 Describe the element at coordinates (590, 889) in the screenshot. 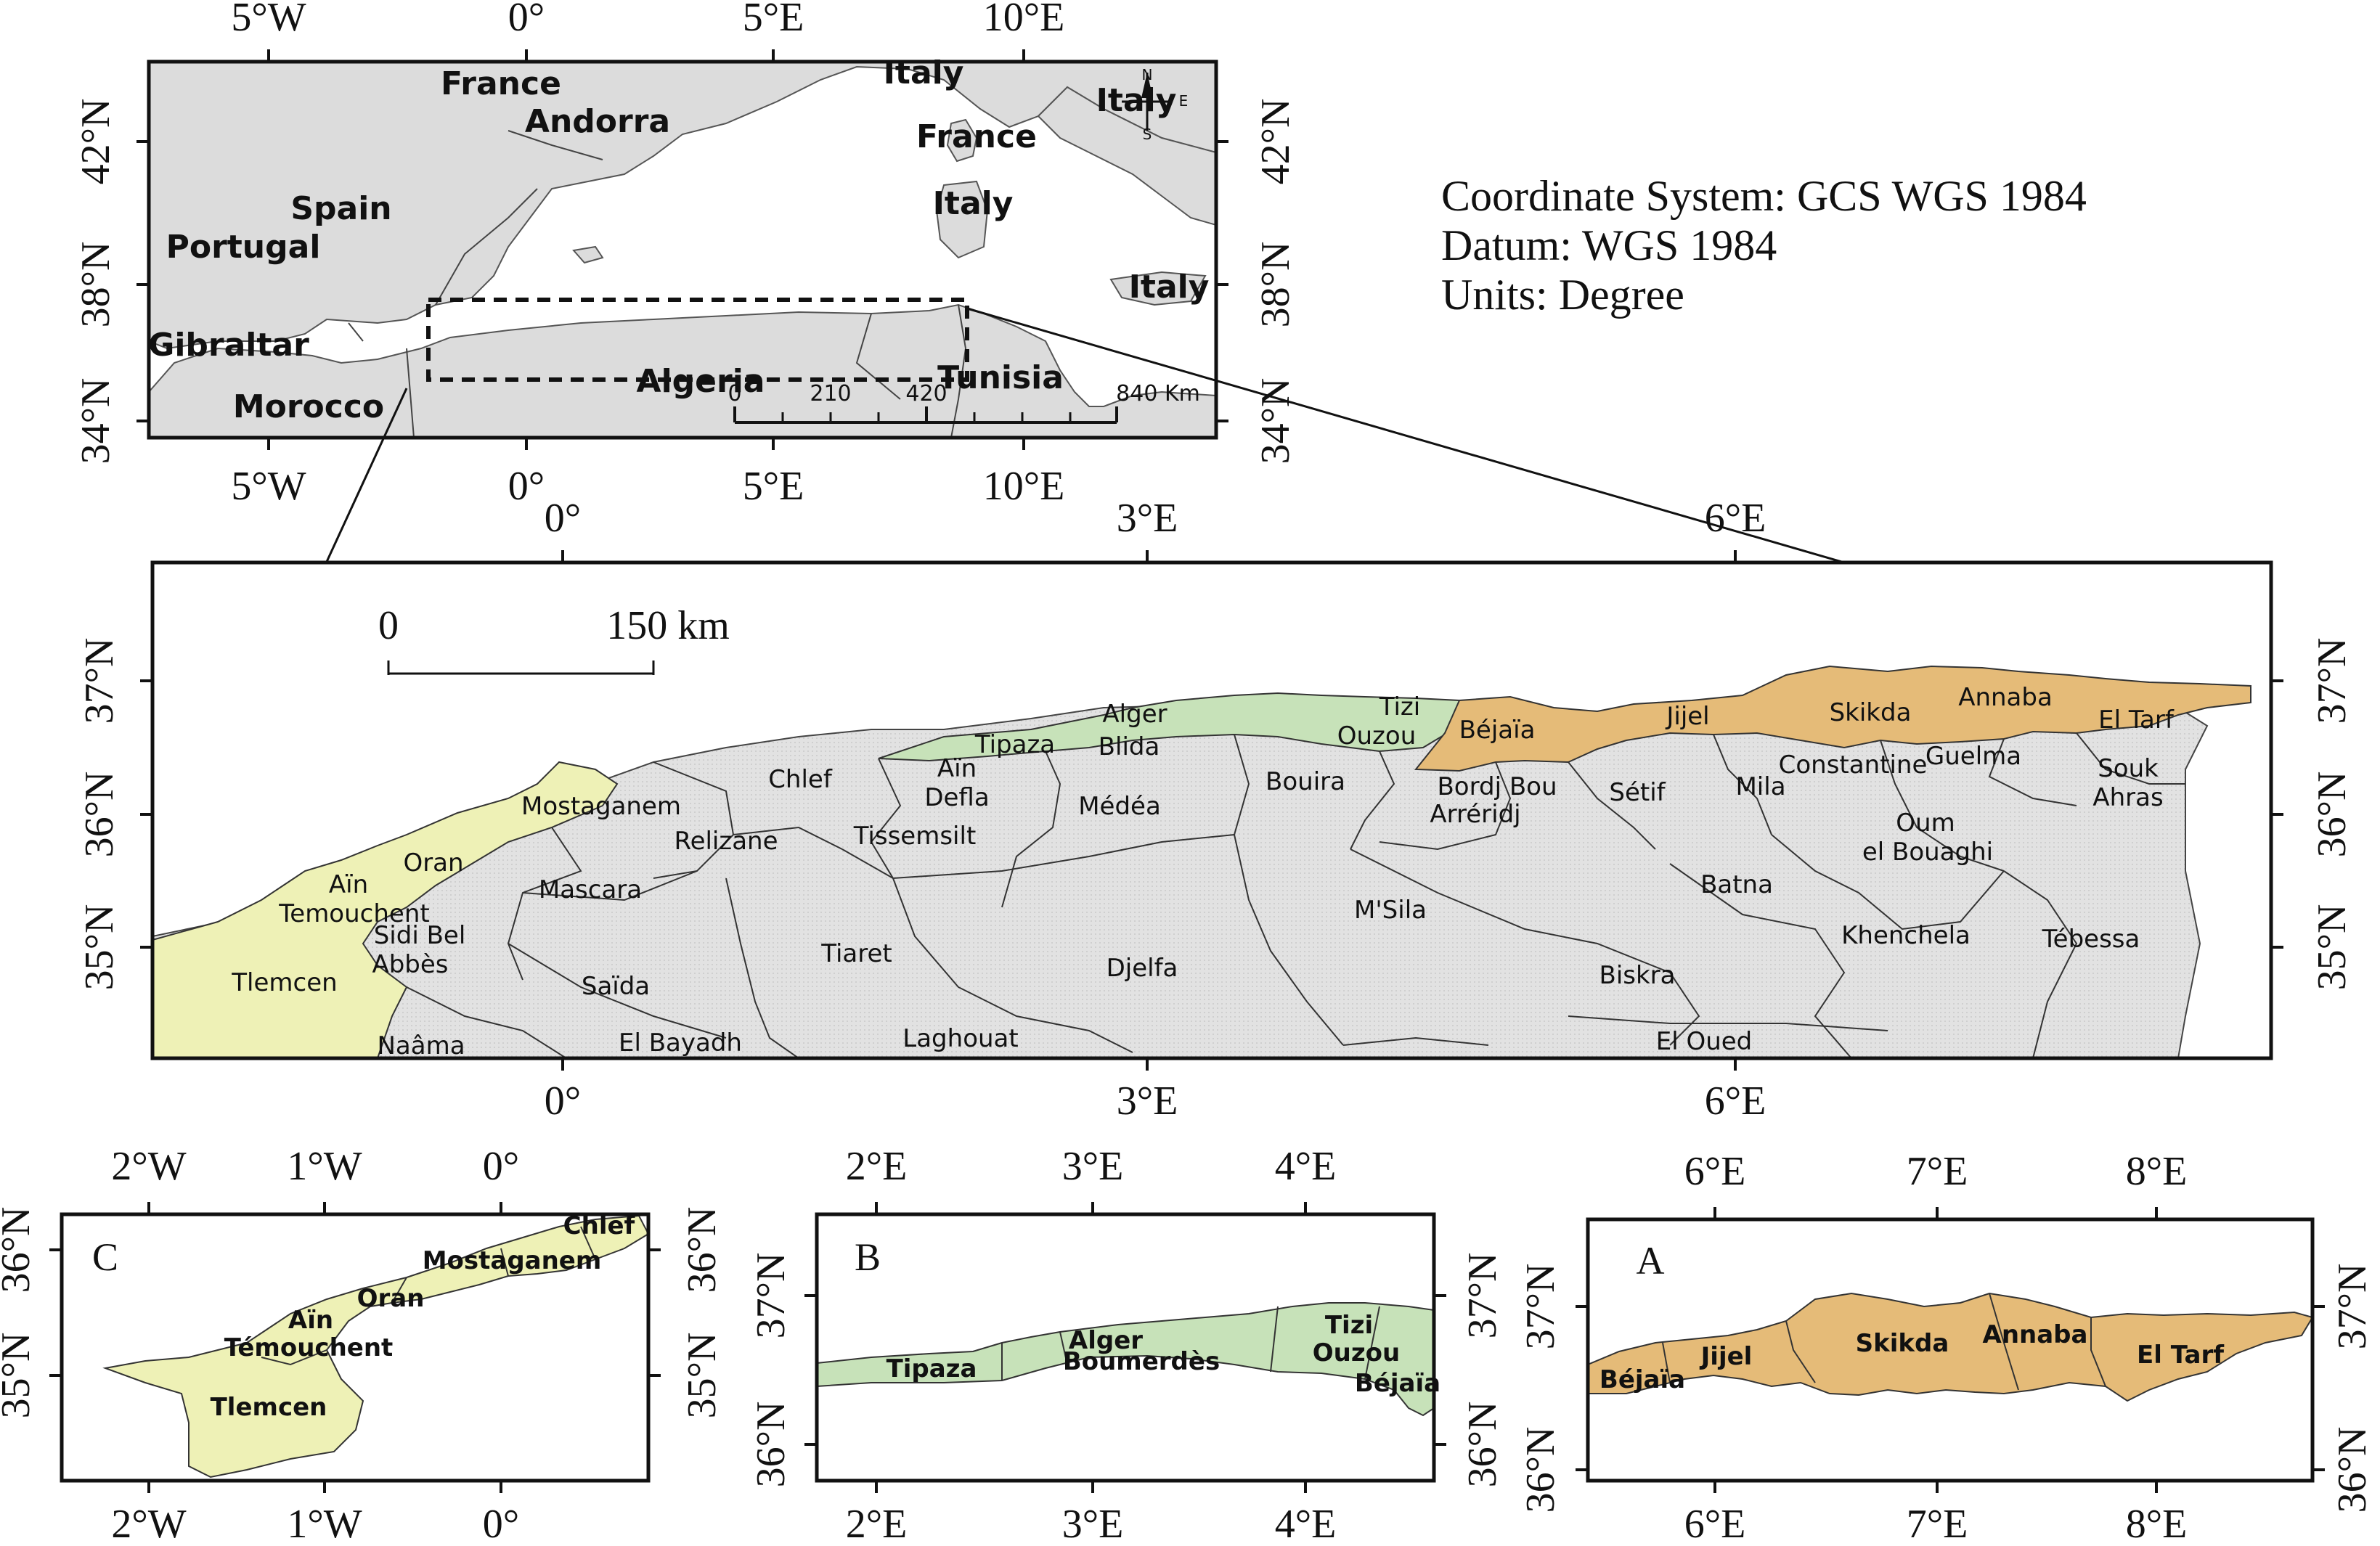

I see `wilaya-label: Mascara` at that location.